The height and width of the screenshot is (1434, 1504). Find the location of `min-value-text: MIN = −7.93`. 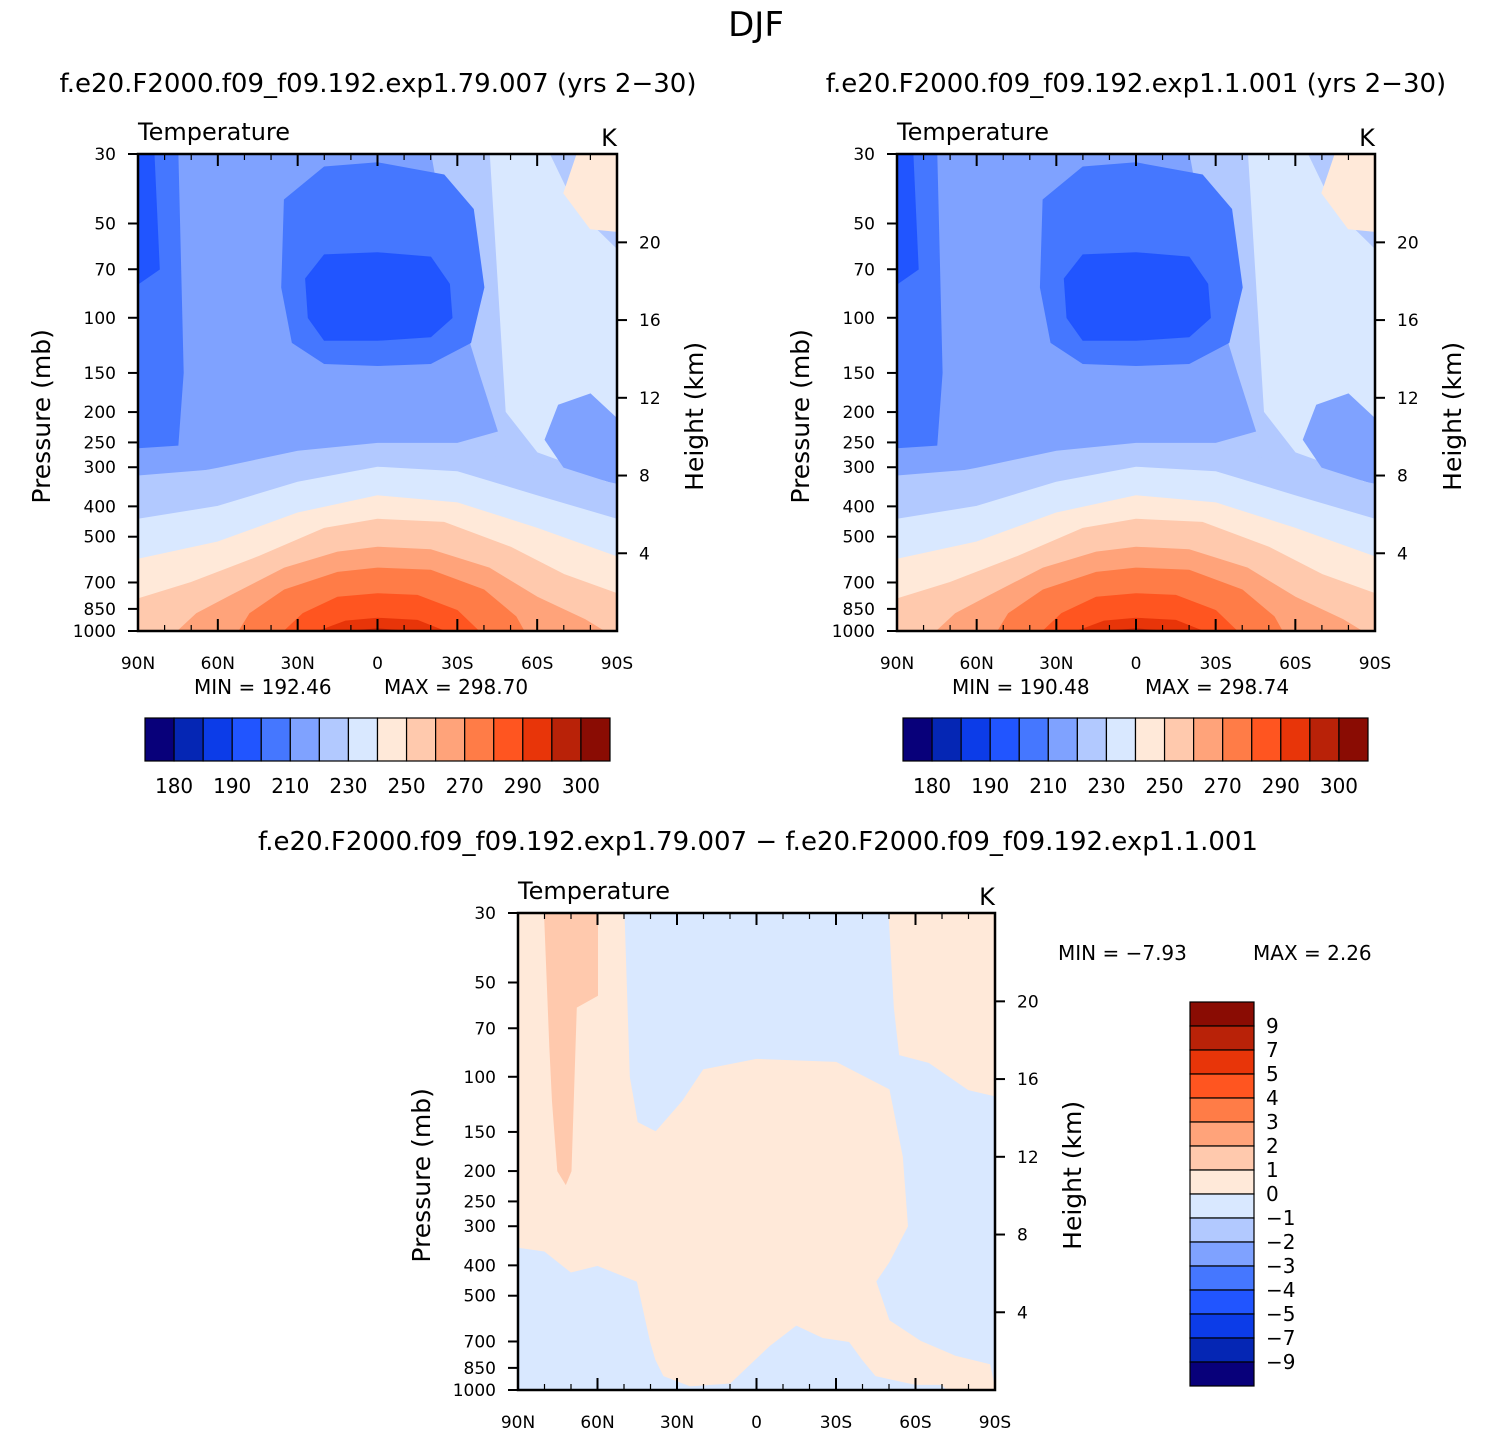

min-value-text: MIN = −7.93 is located at coordinates (1122, 953).